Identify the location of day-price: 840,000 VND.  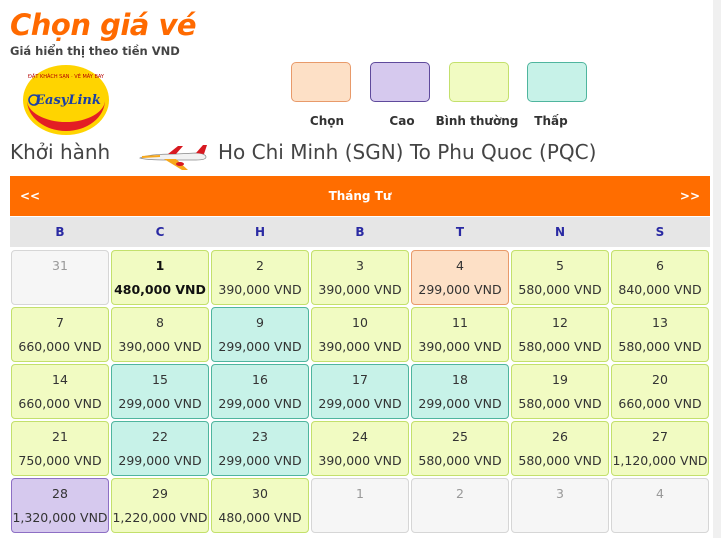
(660, 289).